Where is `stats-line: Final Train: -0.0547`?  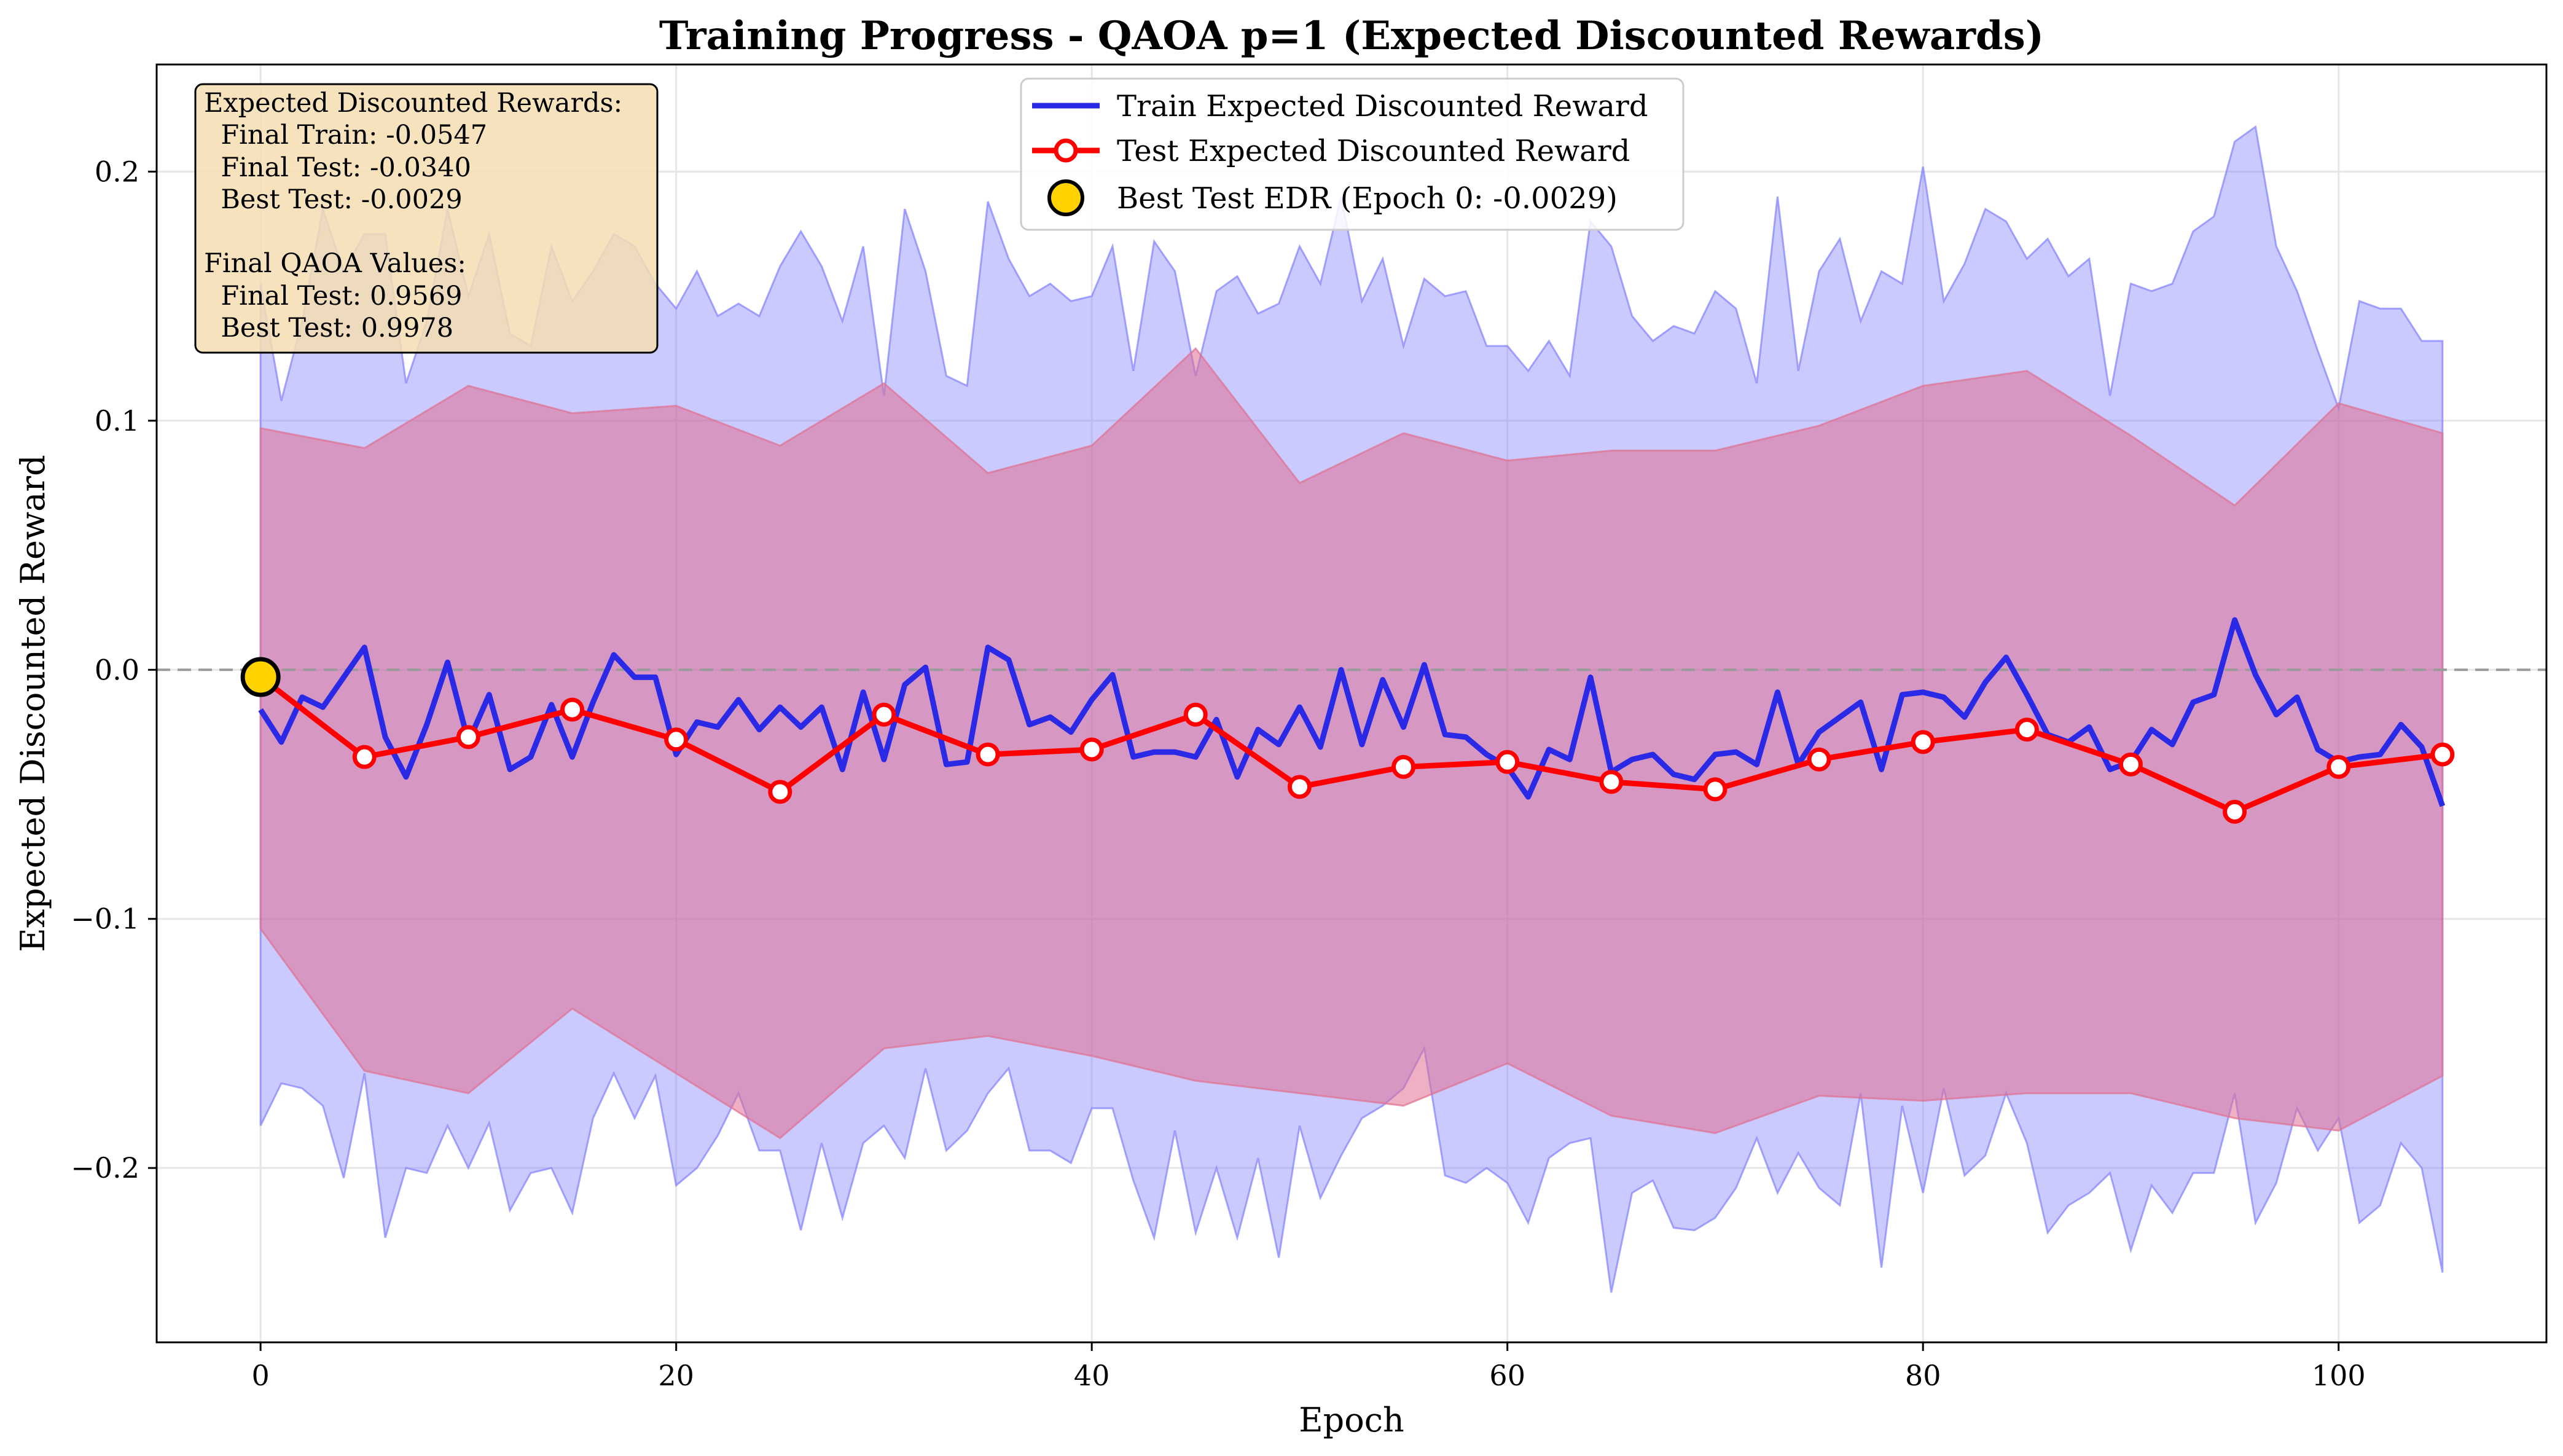 stats-line: Final Train: -0.0547 is located at coordinates (345, 135).